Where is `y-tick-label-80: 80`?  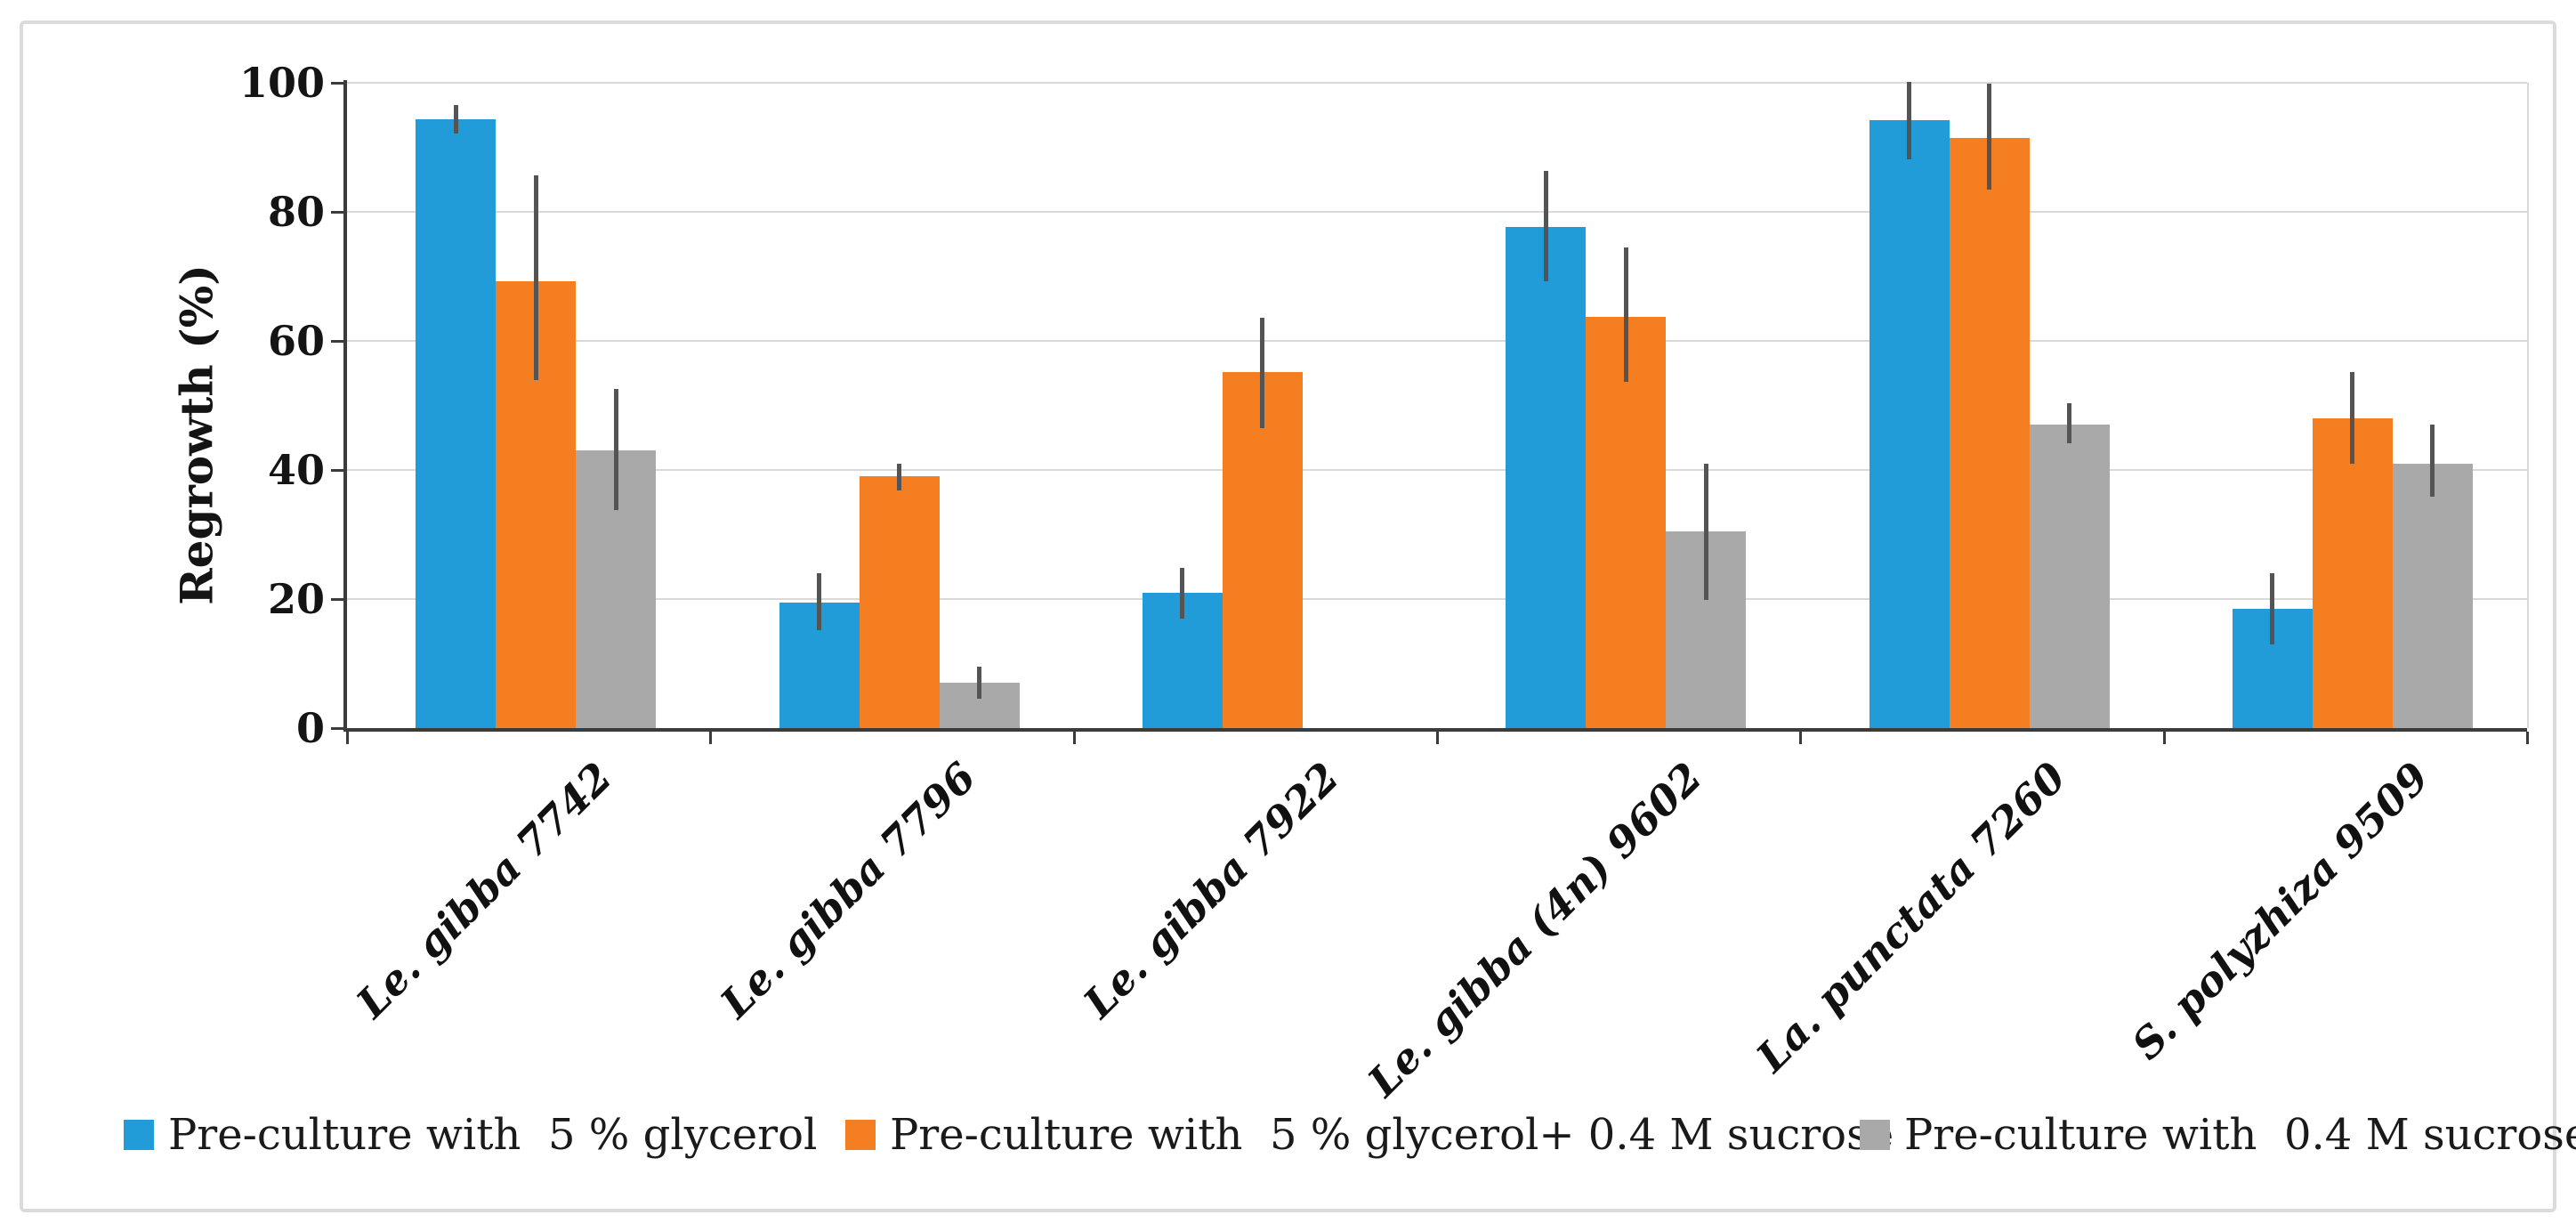
y-tick-label-80: 80 is located at coordinates (296, 212).